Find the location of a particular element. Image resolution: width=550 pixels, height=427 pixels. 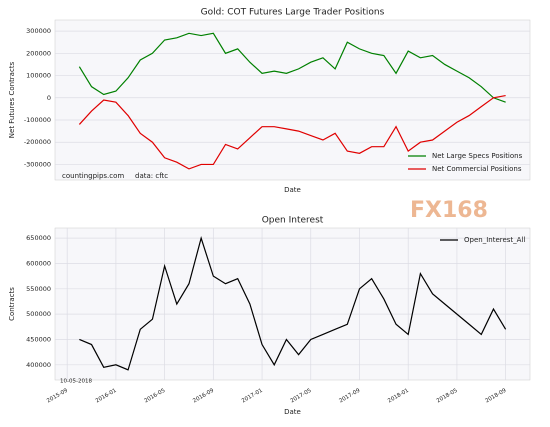

chart-title: Open Interest is located at coordinates (293, 221).